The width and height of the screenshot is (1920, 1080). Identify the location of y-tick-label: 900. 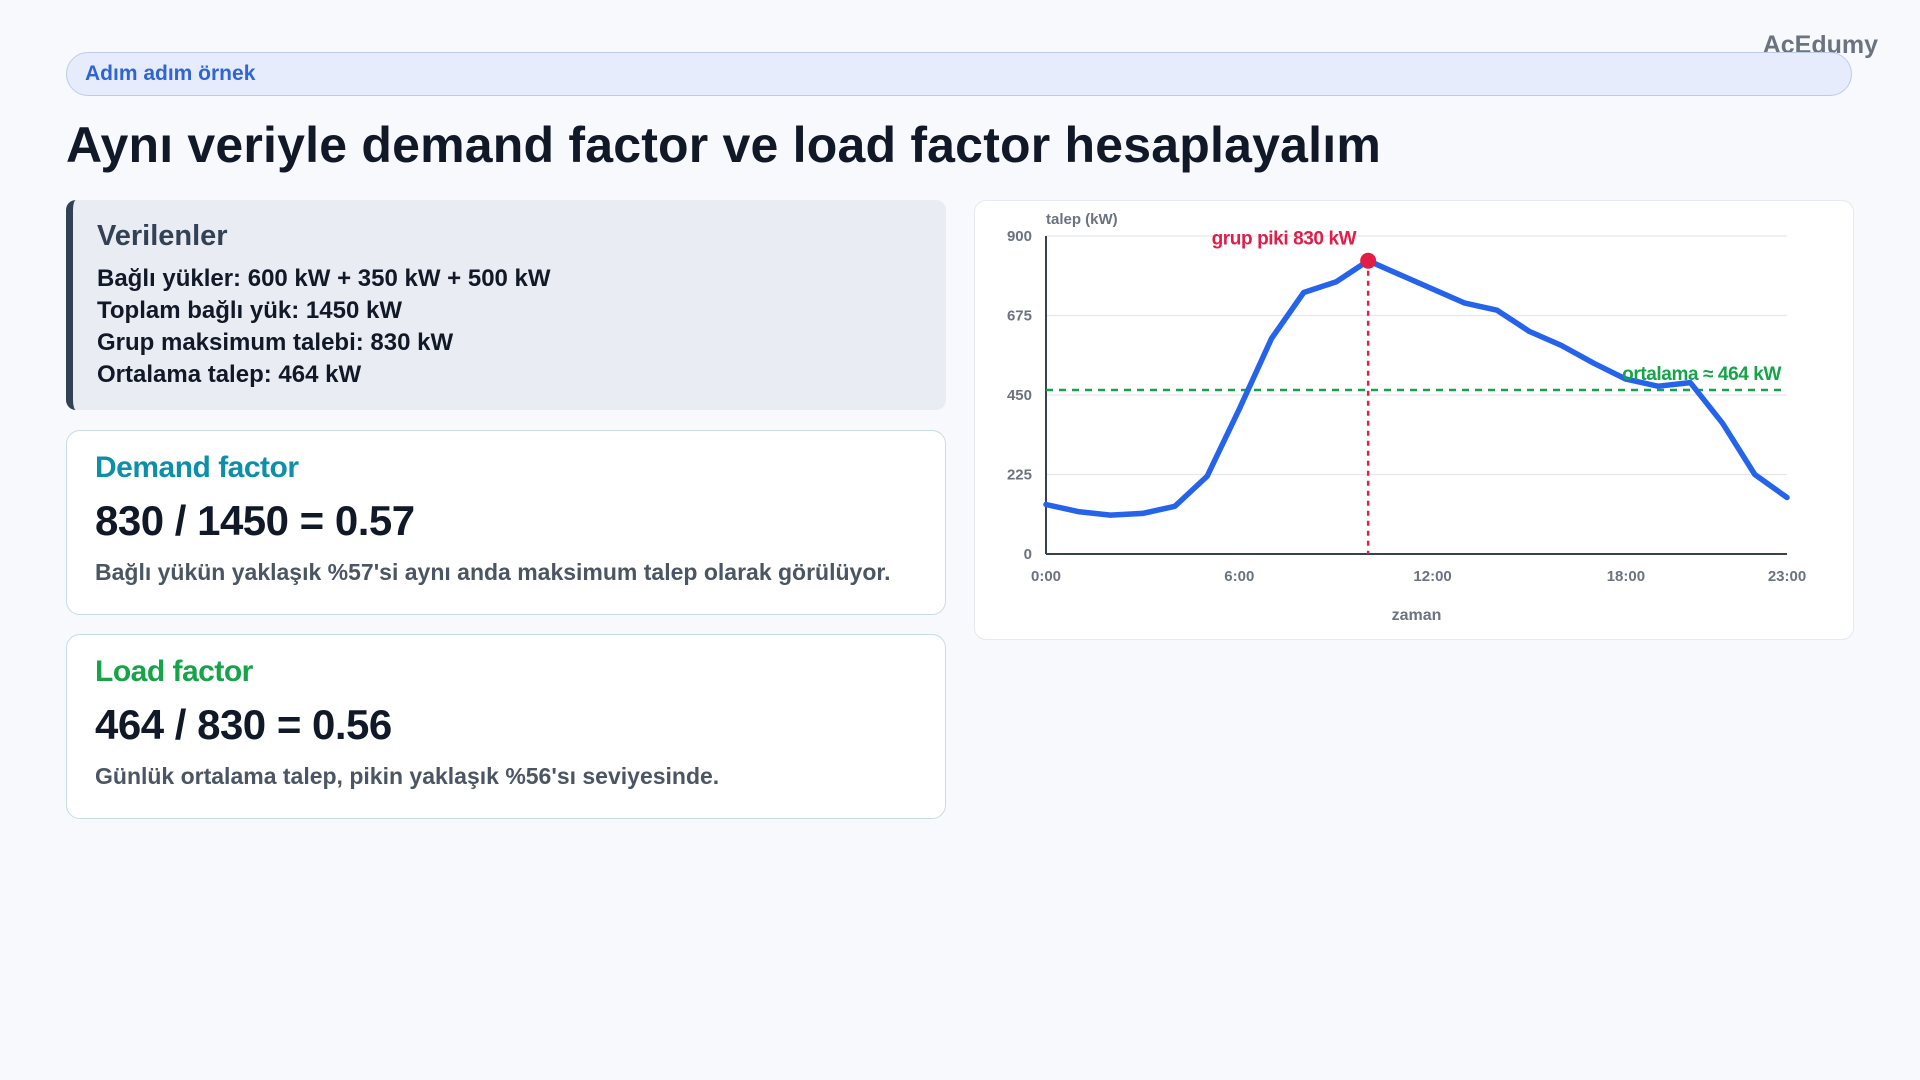
(1019, 236).